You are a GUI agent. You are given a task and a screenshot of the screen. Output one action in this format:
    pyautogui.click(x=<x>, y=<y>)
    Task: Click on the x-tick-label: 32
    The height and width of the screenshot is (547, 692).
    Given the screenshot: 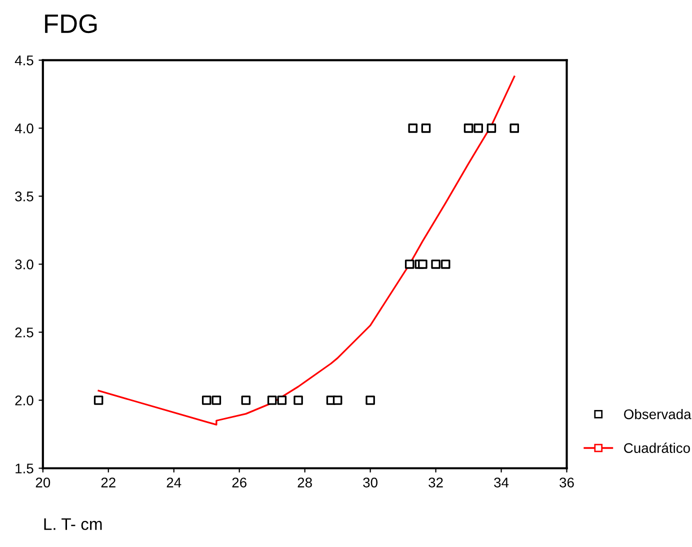 What is the action you would take?
    pyautogui.click(x=435, y=483)
    